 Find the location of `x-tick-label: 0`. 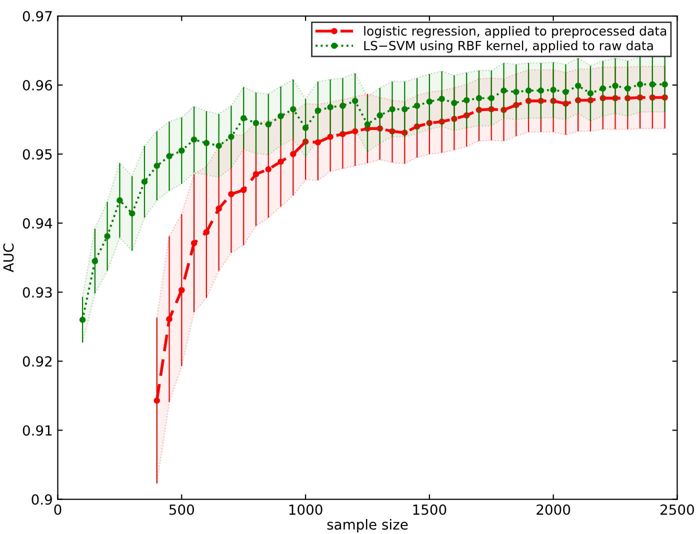

x-tick-label: 0 is located at coordinates (58, 509).